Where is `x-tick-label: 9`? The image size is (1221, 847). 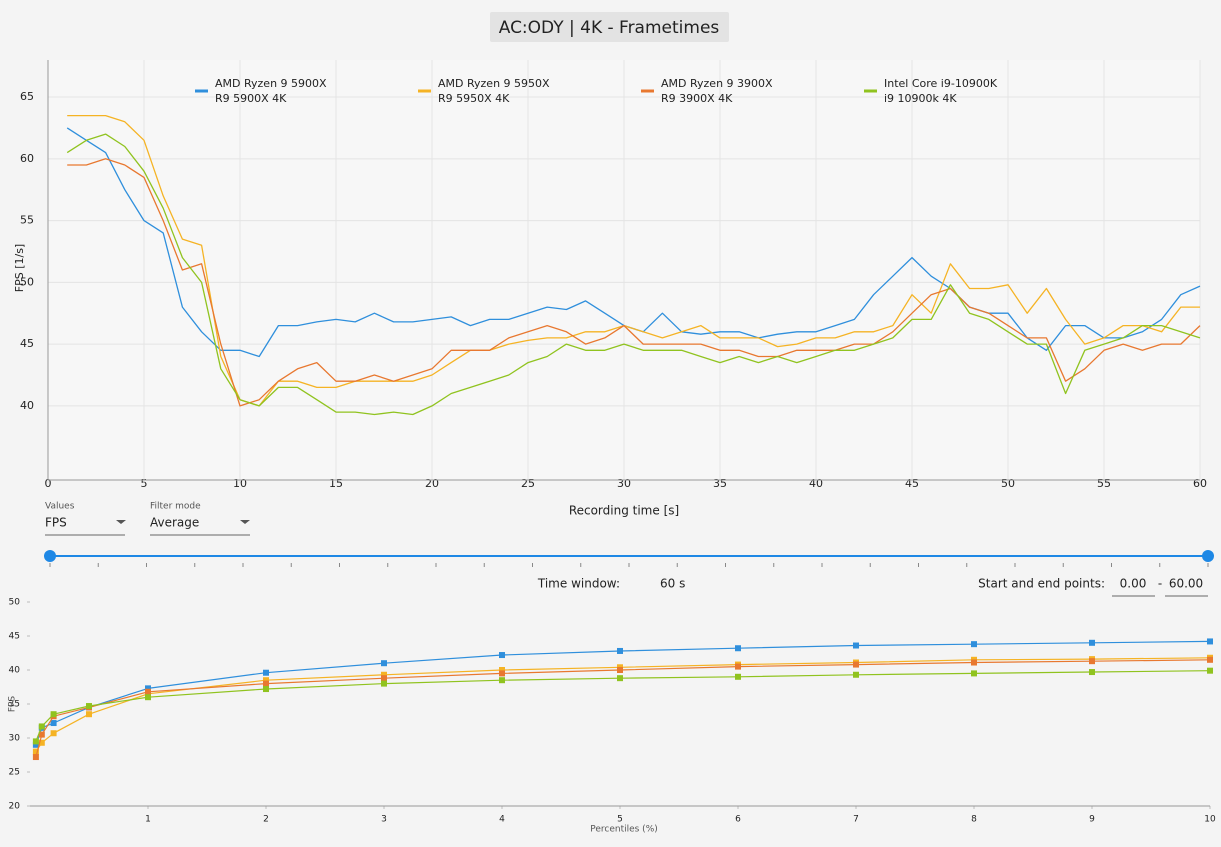 x-tick-label: 9 is located at coordinates (1092, 820).